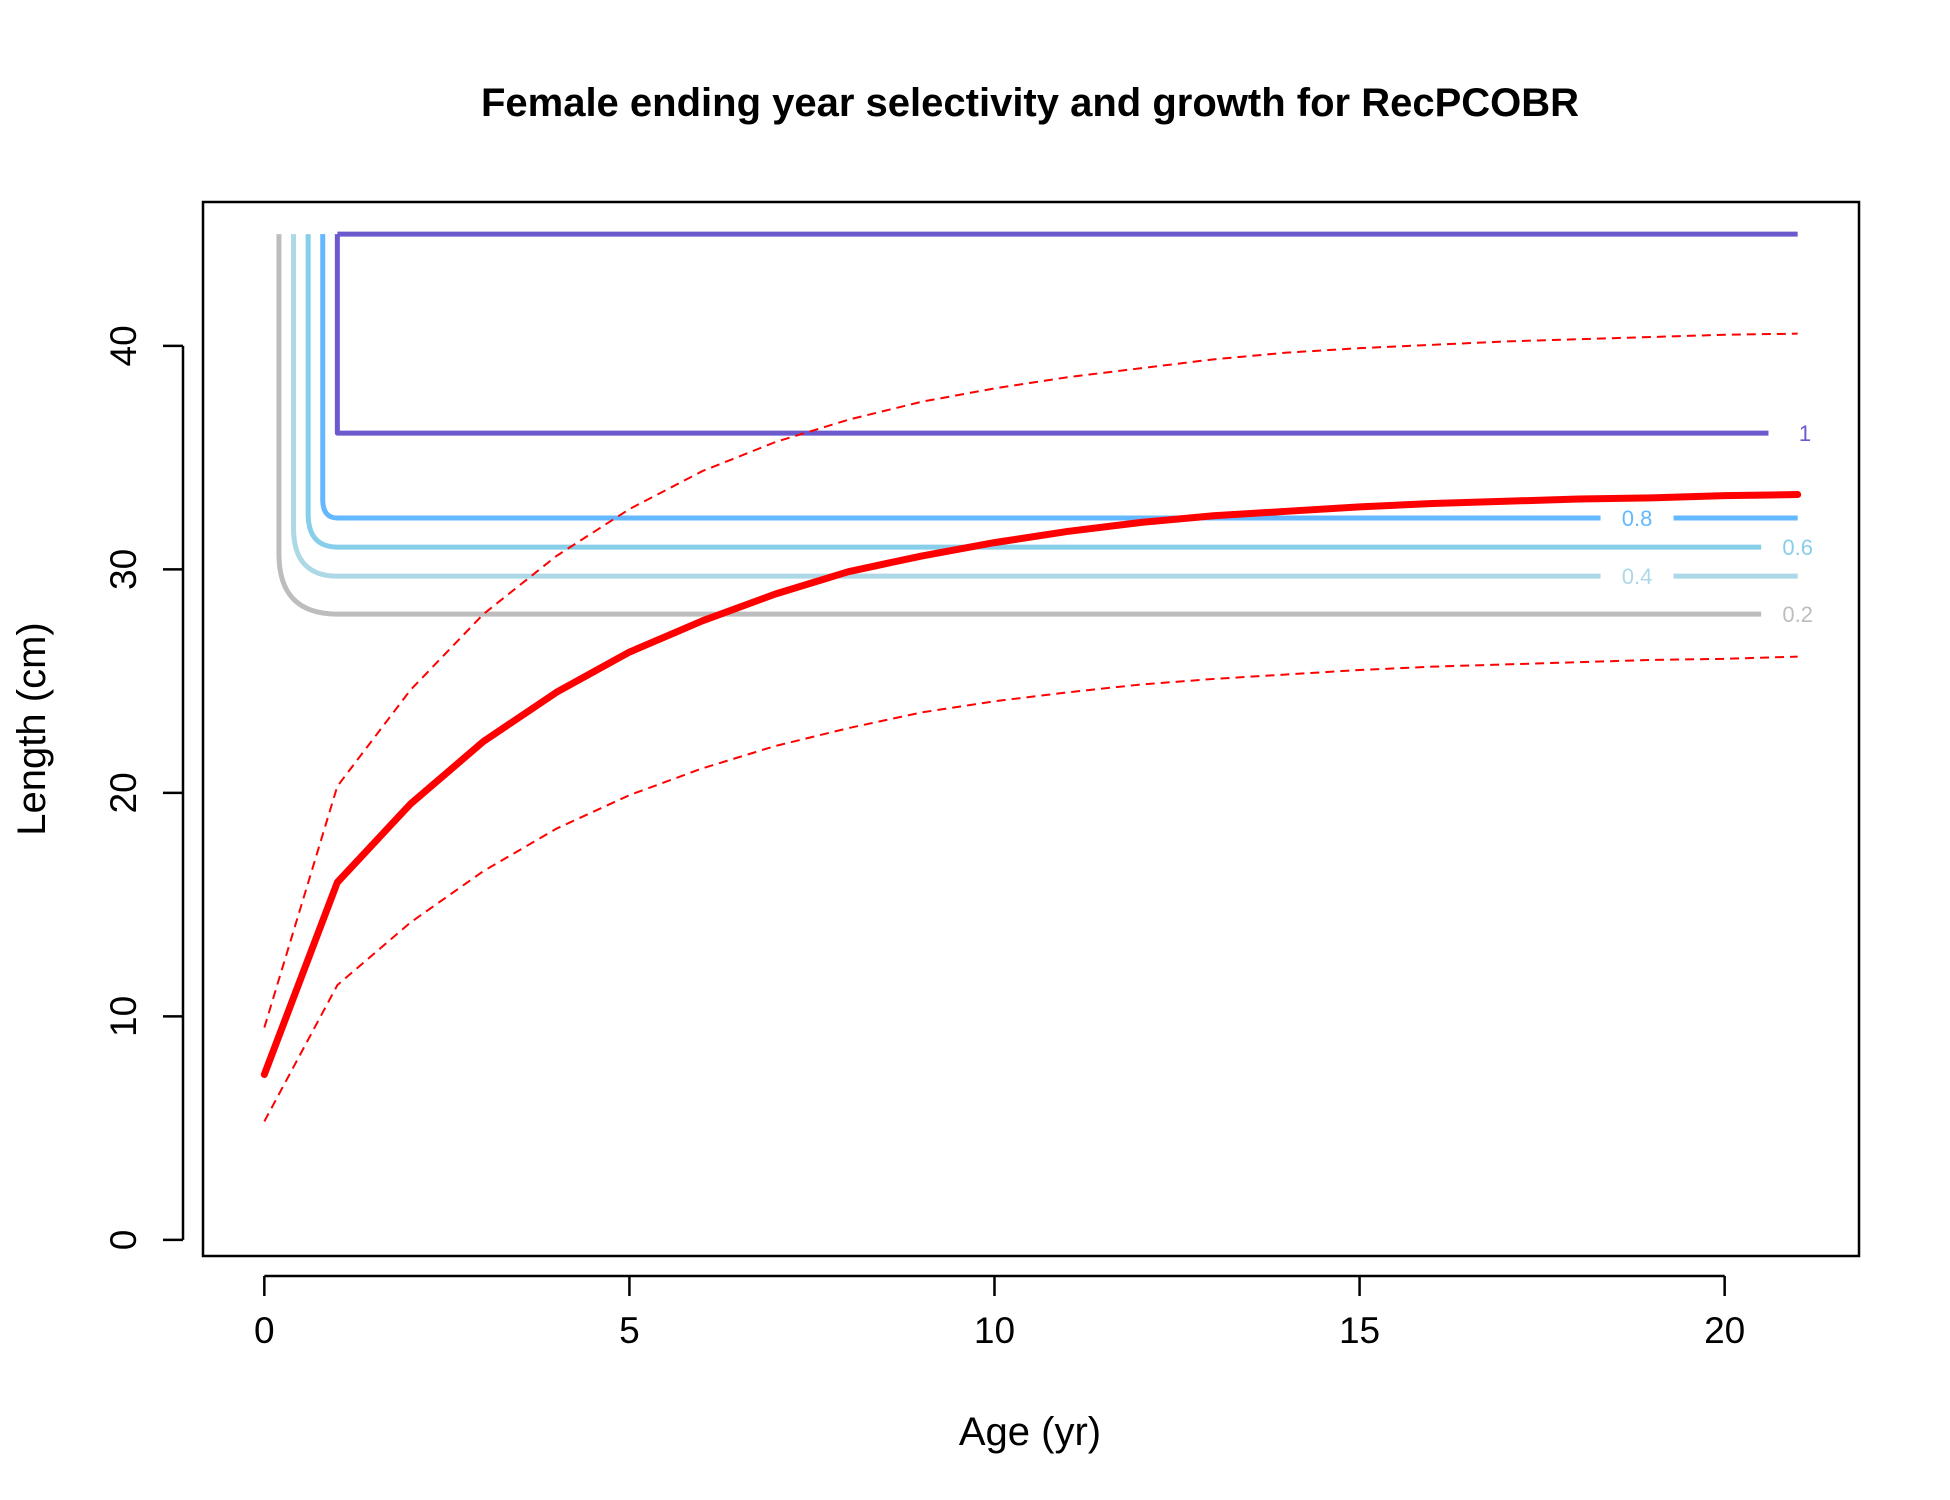 This screenshot has height=1500, width=1950. I want to click on y-tick-label: 20, so click(123, 792).